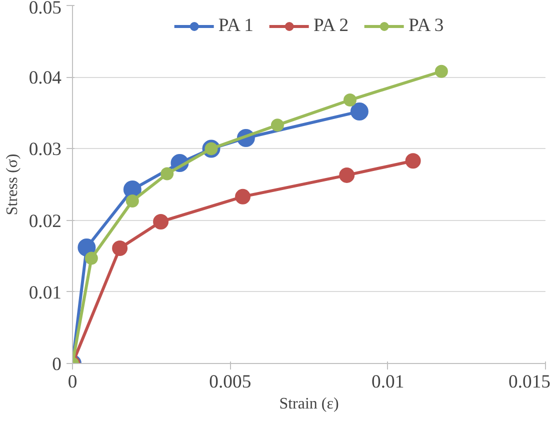 The height and width of the screenshot is (421, 555). I want to click on legend-label: PA 3, so click(426, 26).